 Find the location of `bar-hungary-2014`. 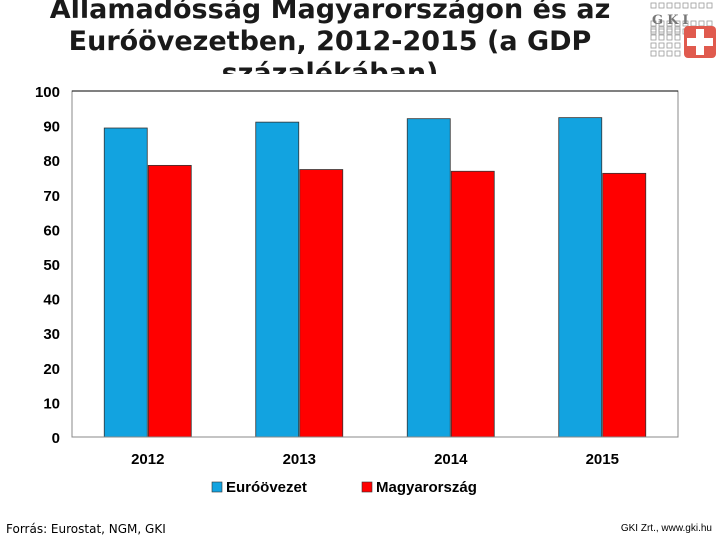

bar-hungary-2014 is located at coordinates (472, 304).